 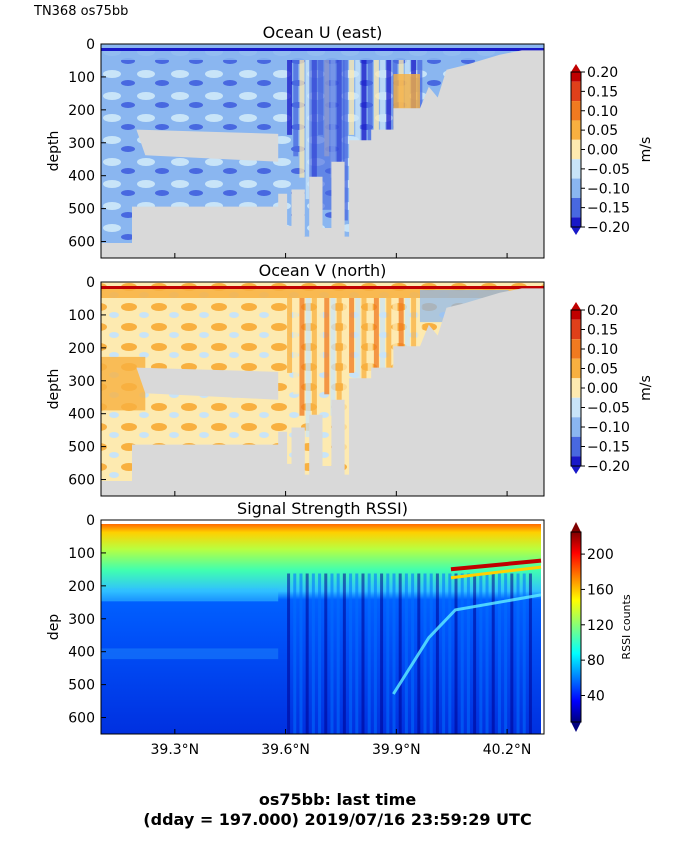 What do you see at coordinates (175, 750) in the screenshot?
I see `x-tick-label: 39.3°N` at bounding box center [175, 750].